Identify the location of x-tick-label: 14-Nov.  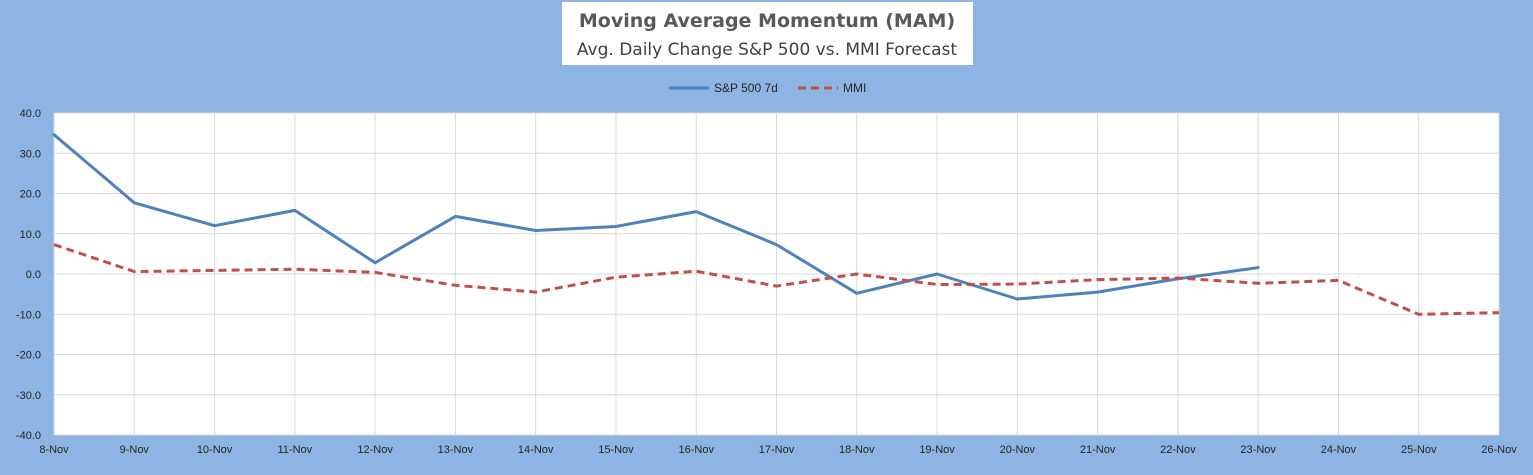
(536, 450).